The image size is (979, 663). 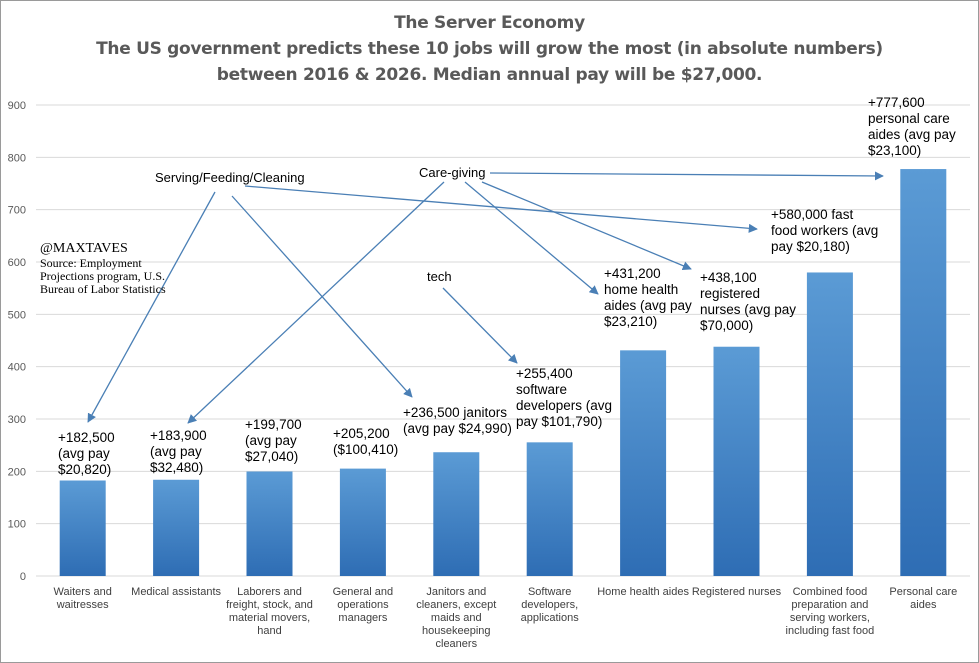 I want to click on x-tick-label: Waiters and waitresses, so click(x=82, y=598).